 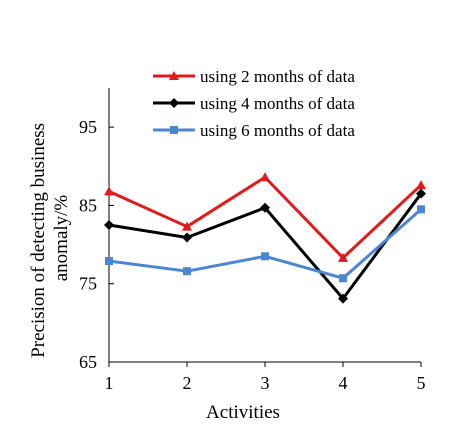 I want to click on x-tick-label: 5, so click(x=421, y=383).